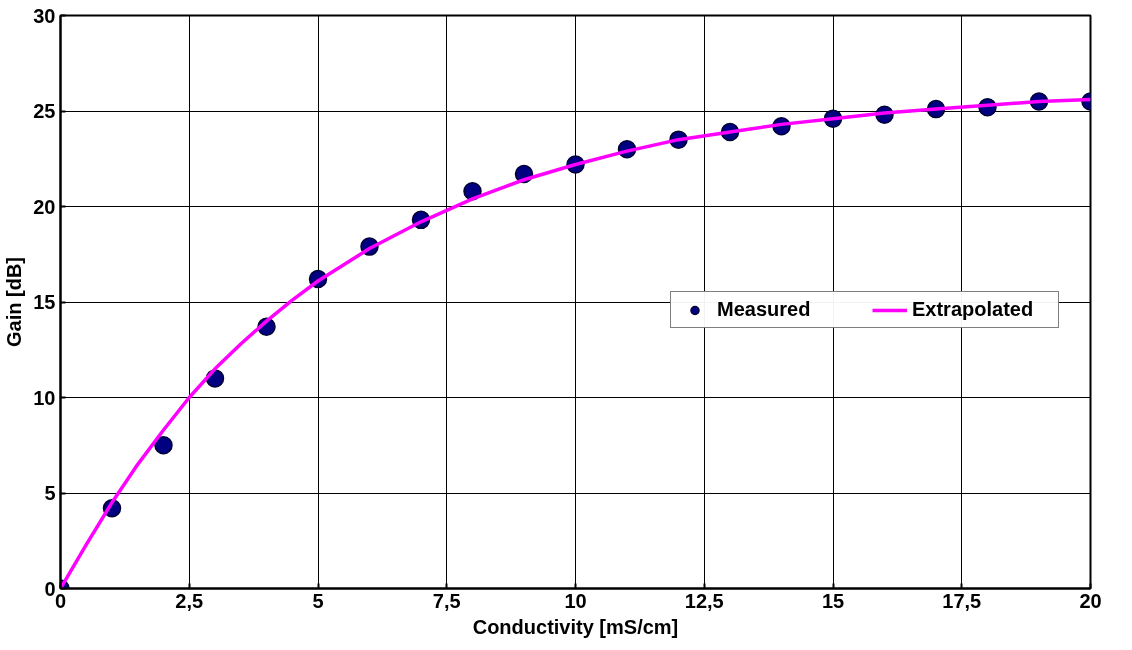  I want to click on y-tick-label: 25, so click(44, 111).